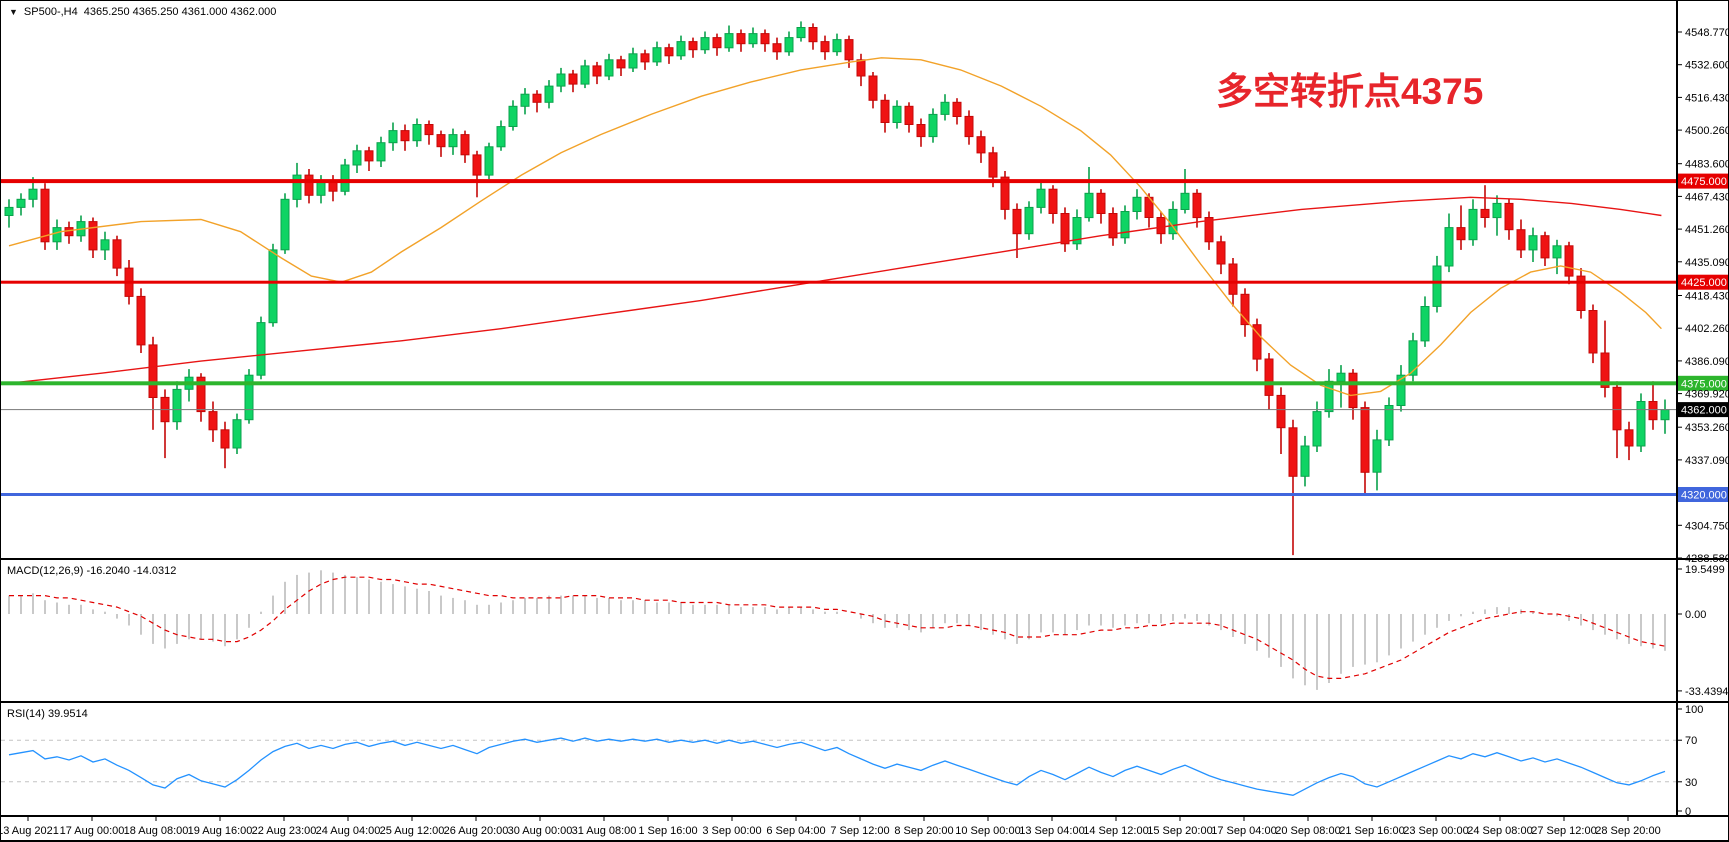  I want to click on rsi-axis-label: 0, so click(1688, 812).